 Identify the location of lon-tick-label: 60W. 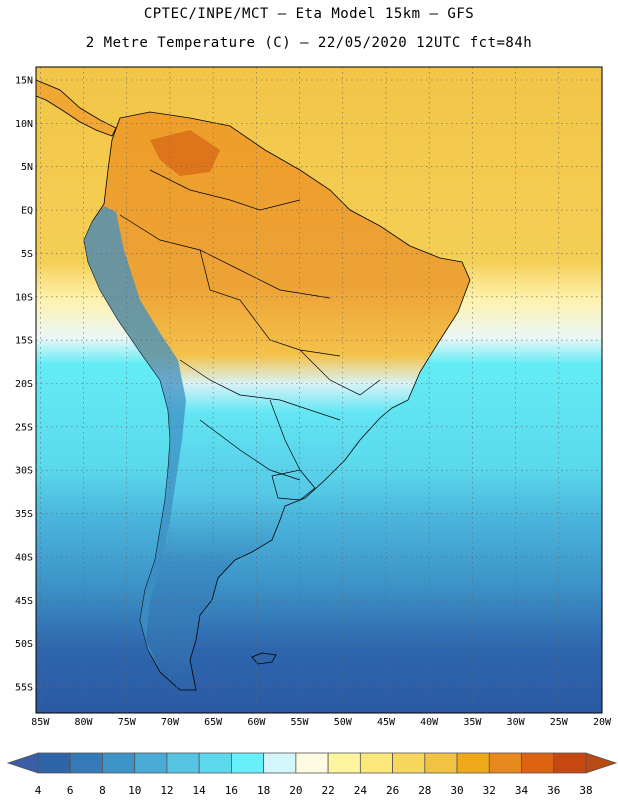
(256, 722).